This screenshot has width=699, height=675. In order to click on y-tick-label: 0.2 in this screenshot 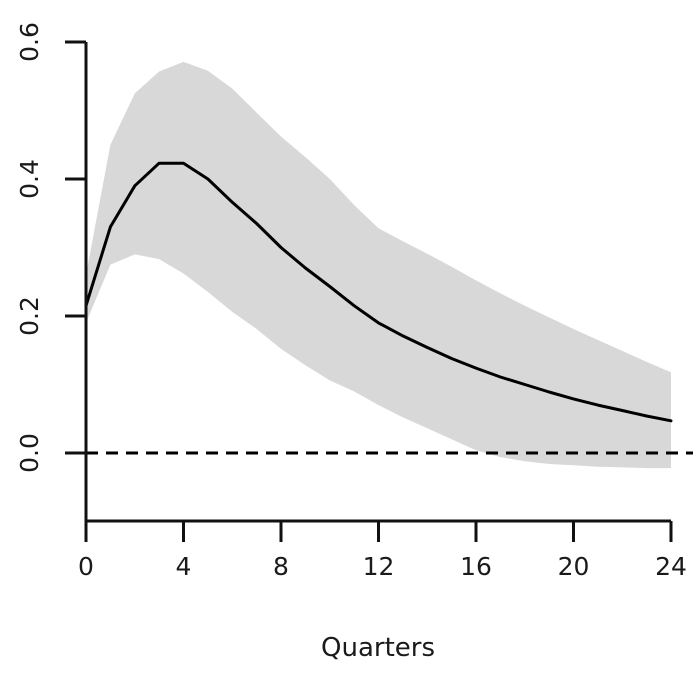, I will do `click(29, 316)`.